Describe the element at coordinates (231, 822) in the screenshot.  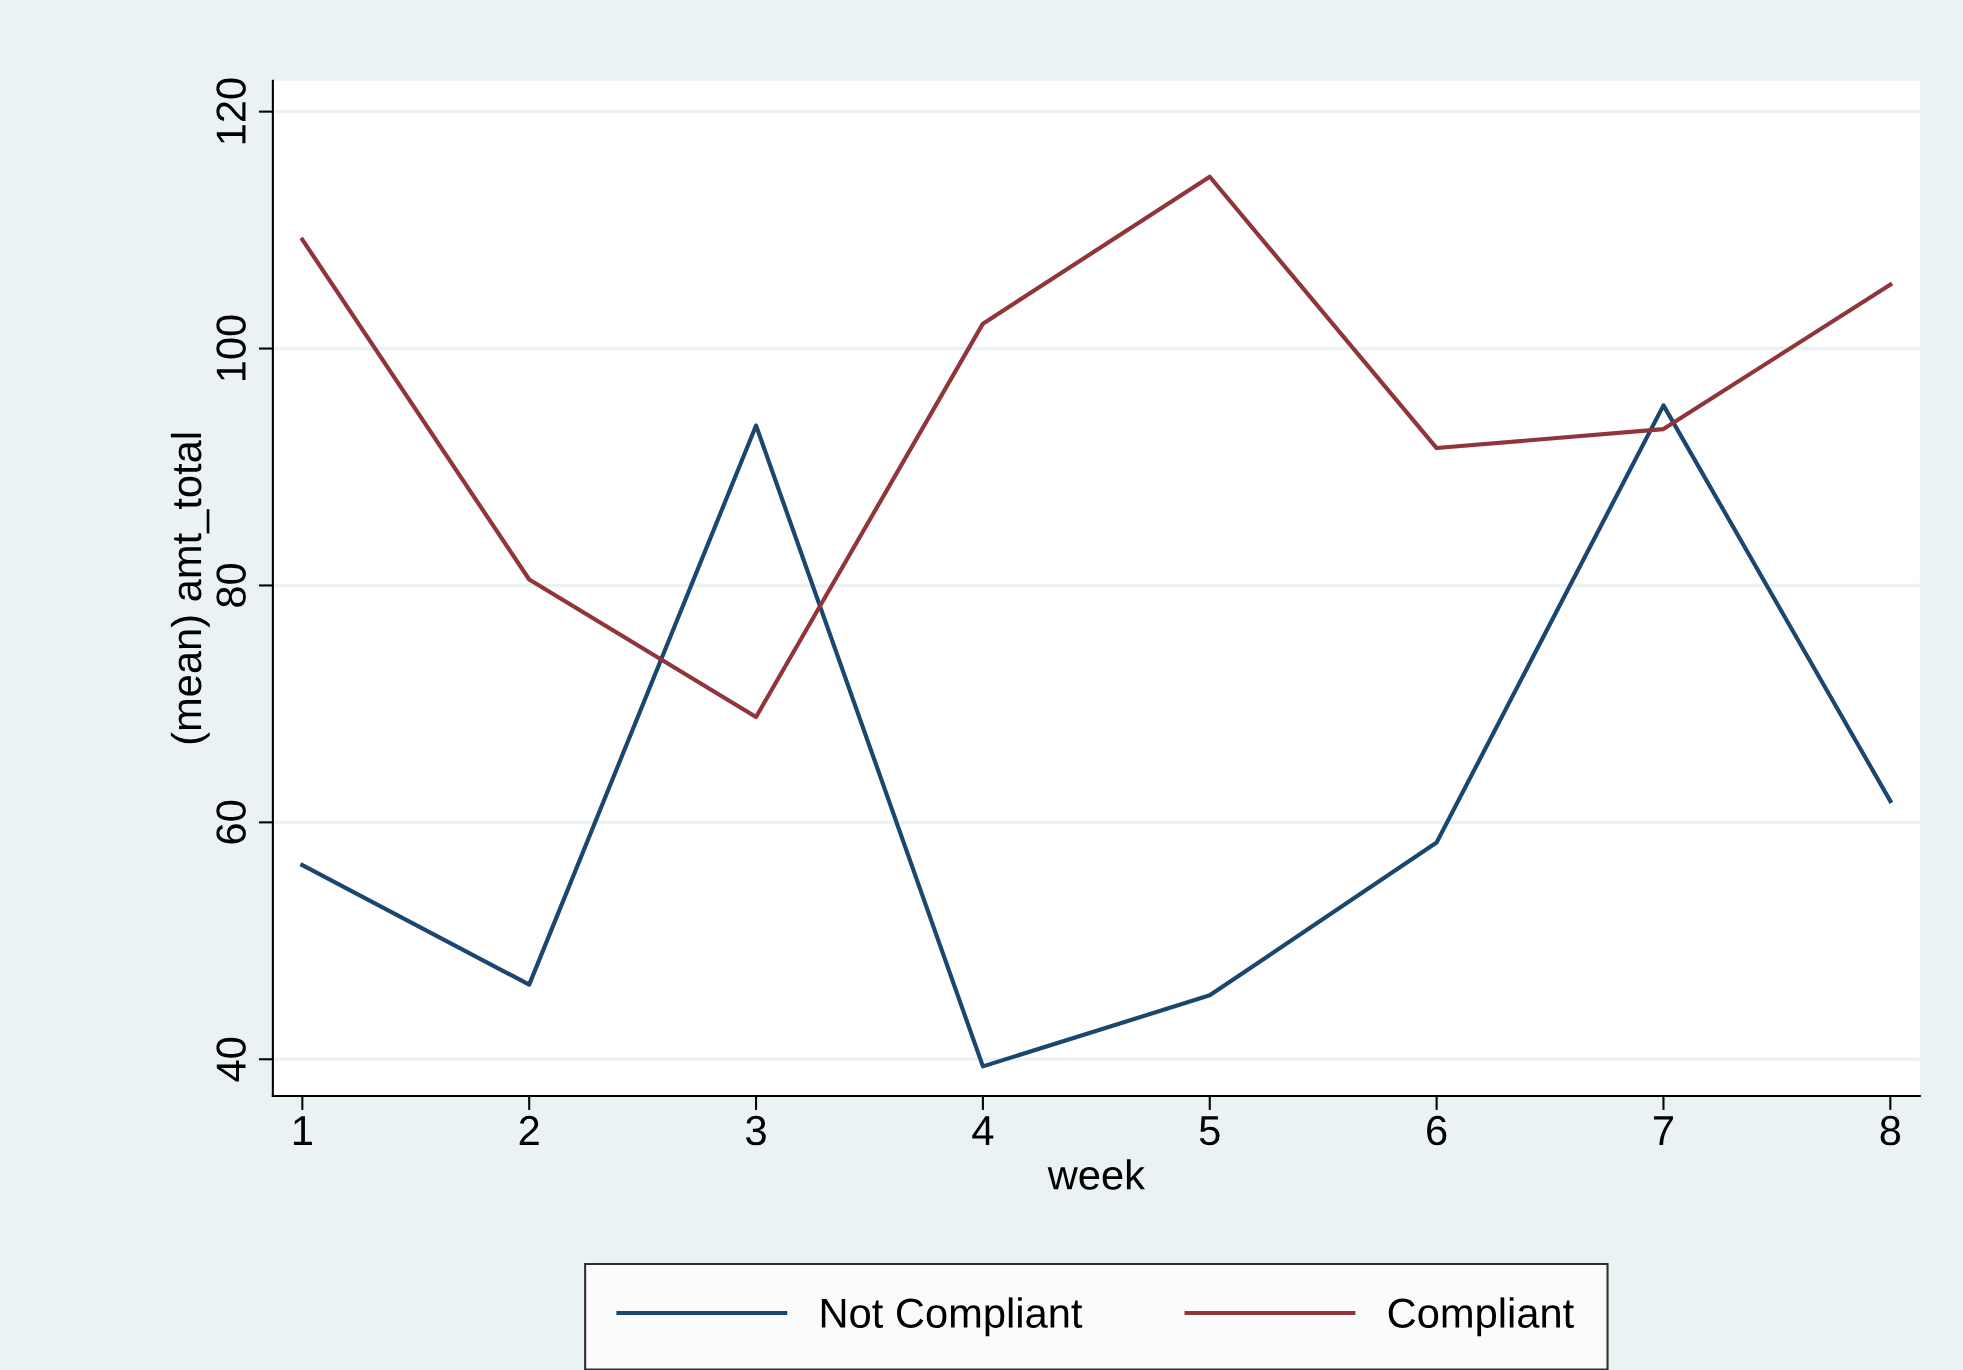
I see `y-tick-label: 60` at that location.